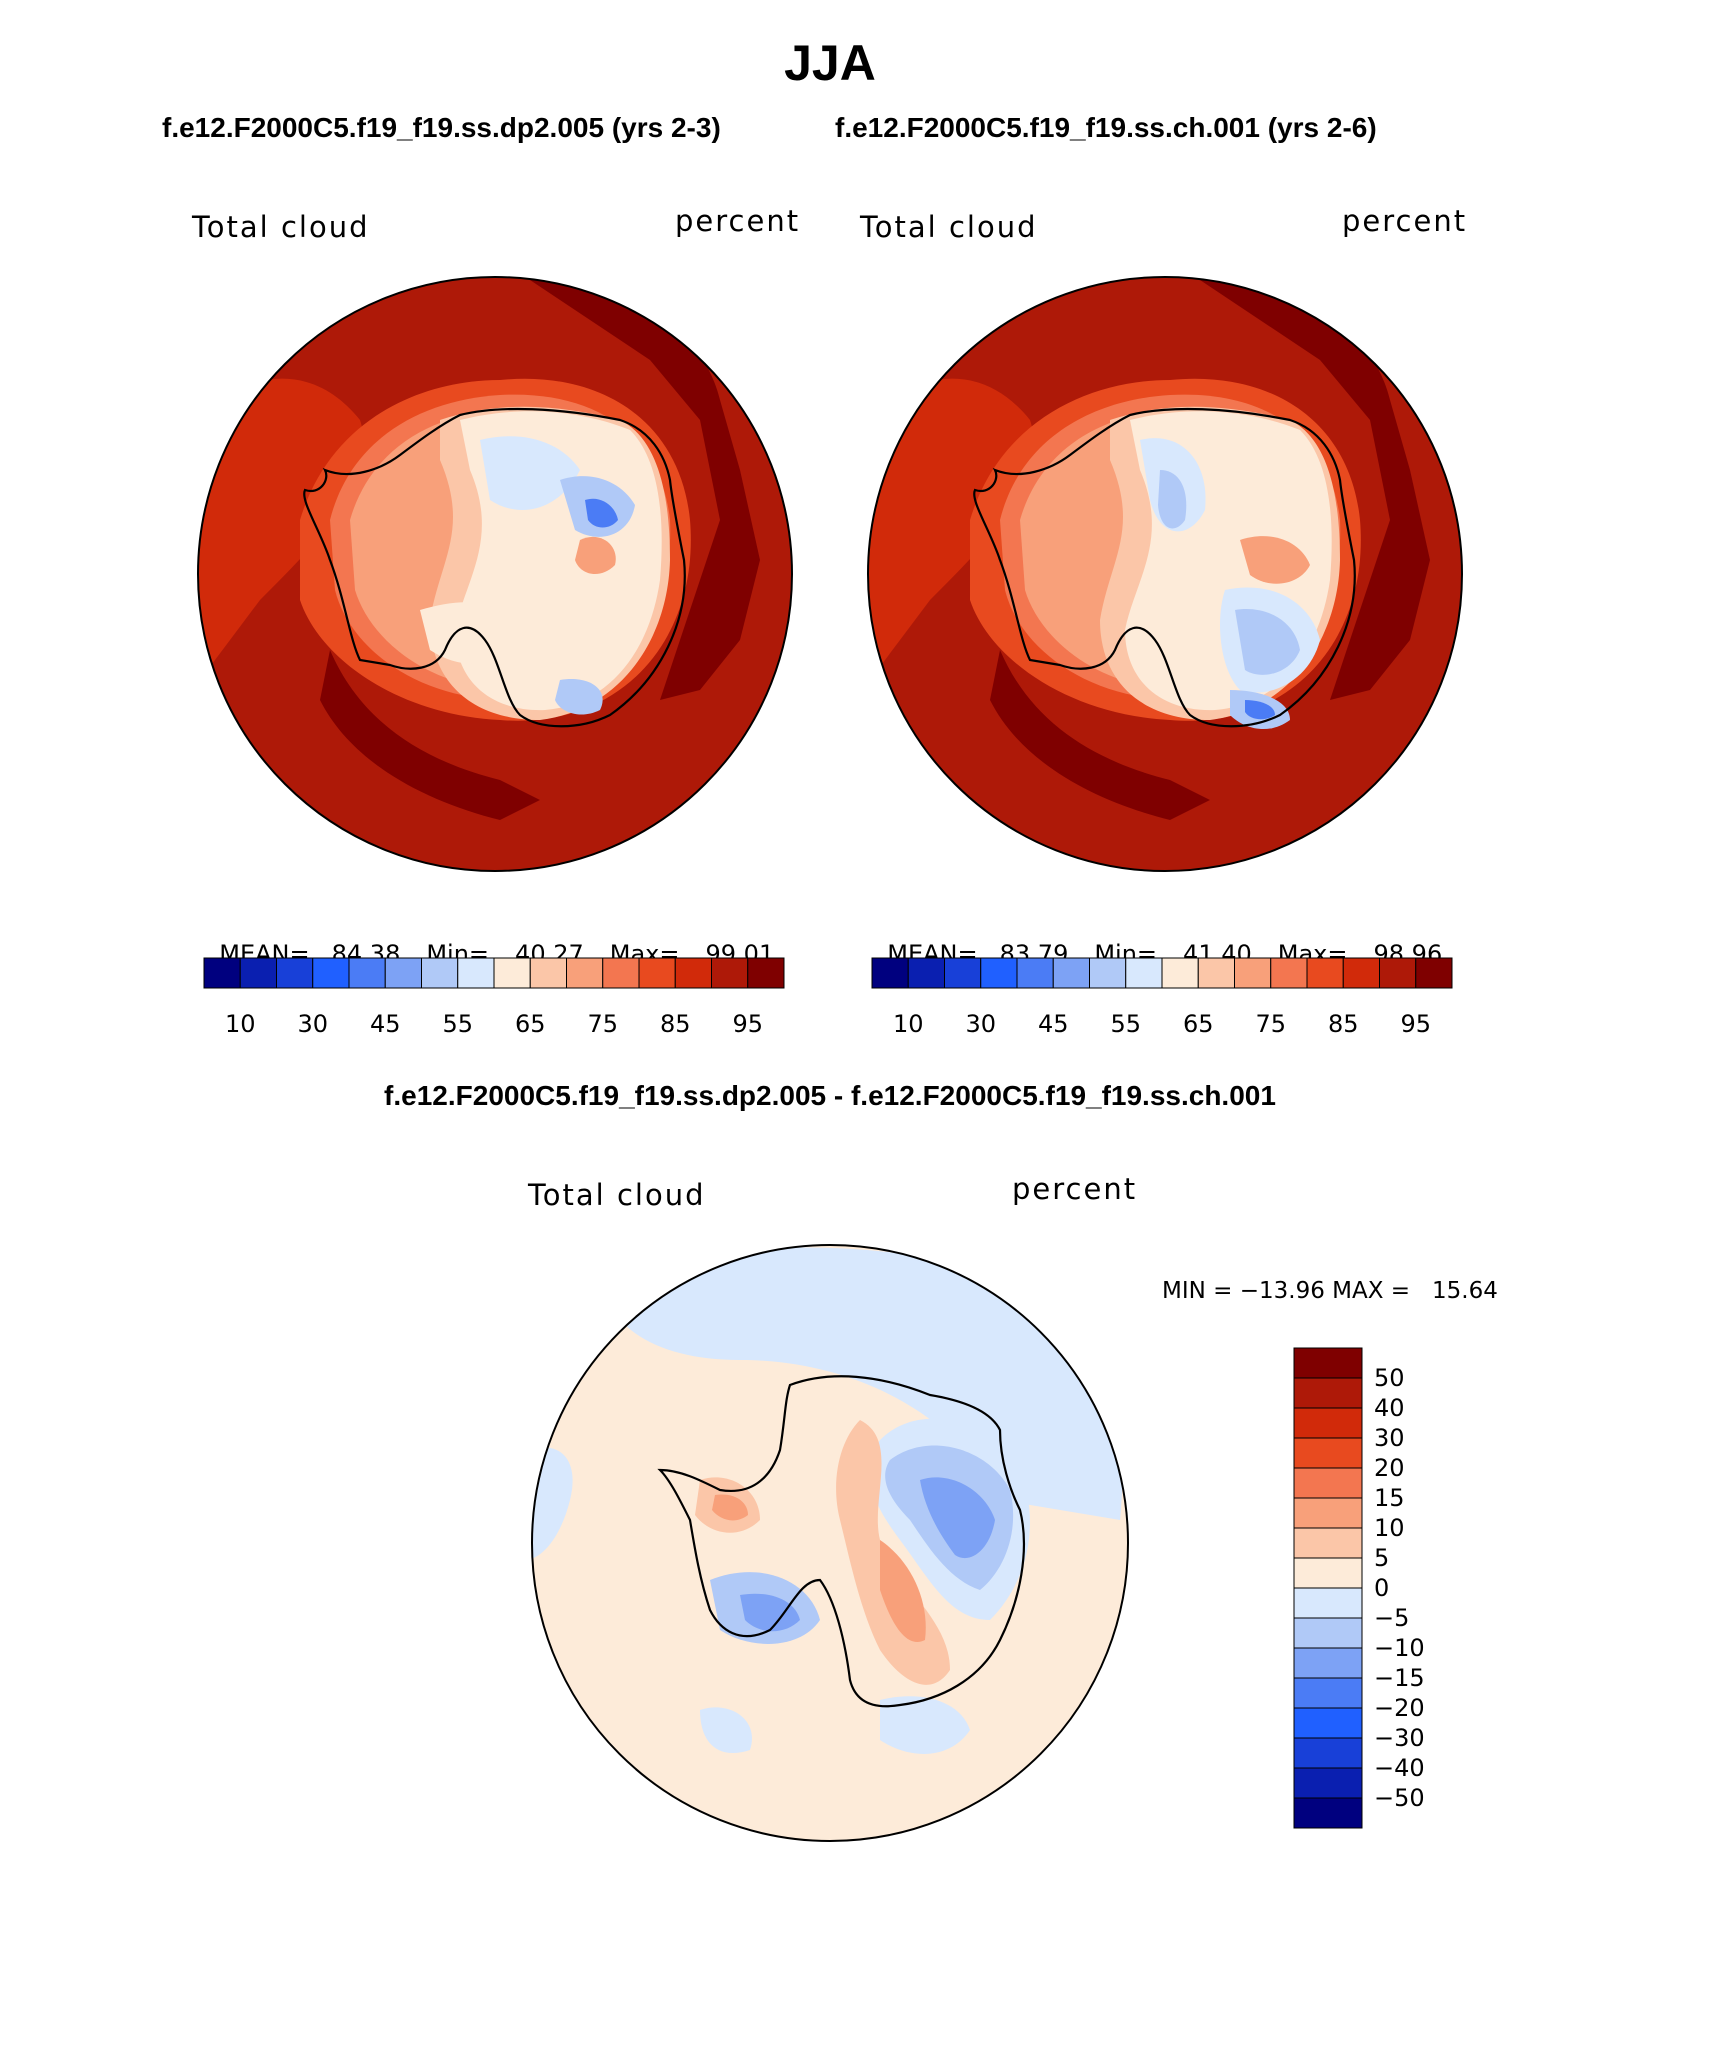 This screenshot has height=2061, width=1710. I want to click on difference-colorbar-tick-label: −40, so click(1399, 1768).